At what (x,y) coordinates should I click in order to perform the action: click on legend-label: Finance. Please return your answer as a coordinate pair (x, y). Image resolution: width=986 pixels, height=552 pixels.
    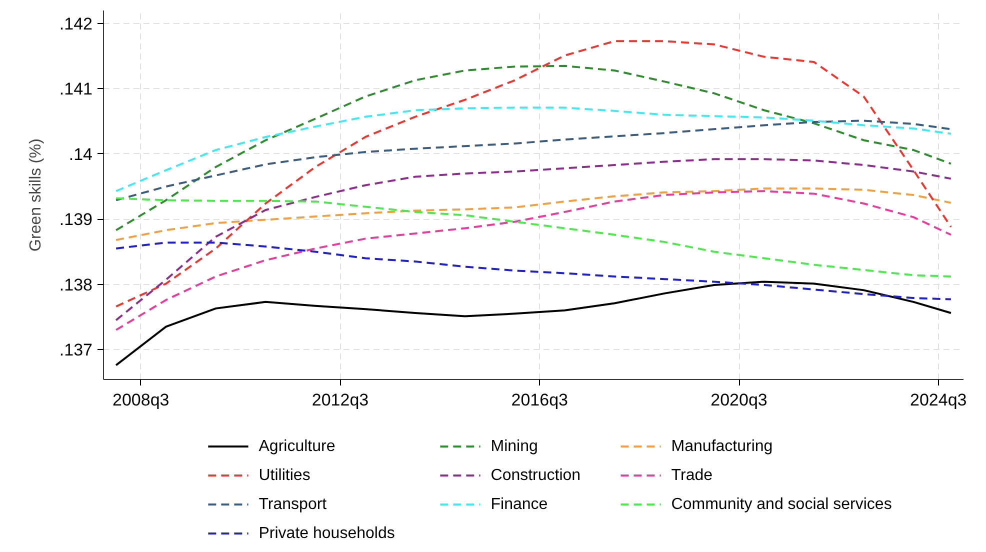
    Looking at the image, I should click on (519, 504).